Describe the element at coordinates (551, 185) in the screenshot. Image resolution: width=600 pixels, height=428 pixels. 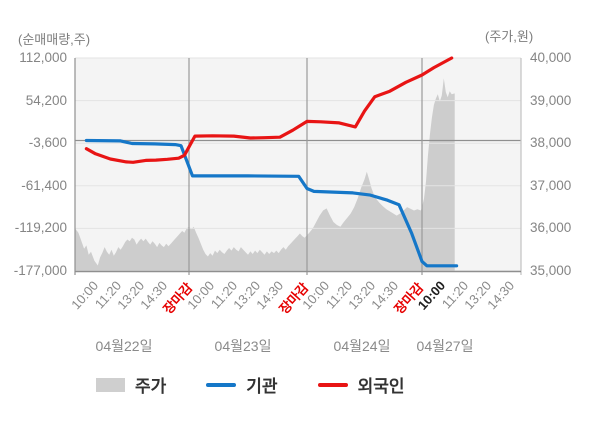
I see `right-axis-tick: 37,000` at that location.